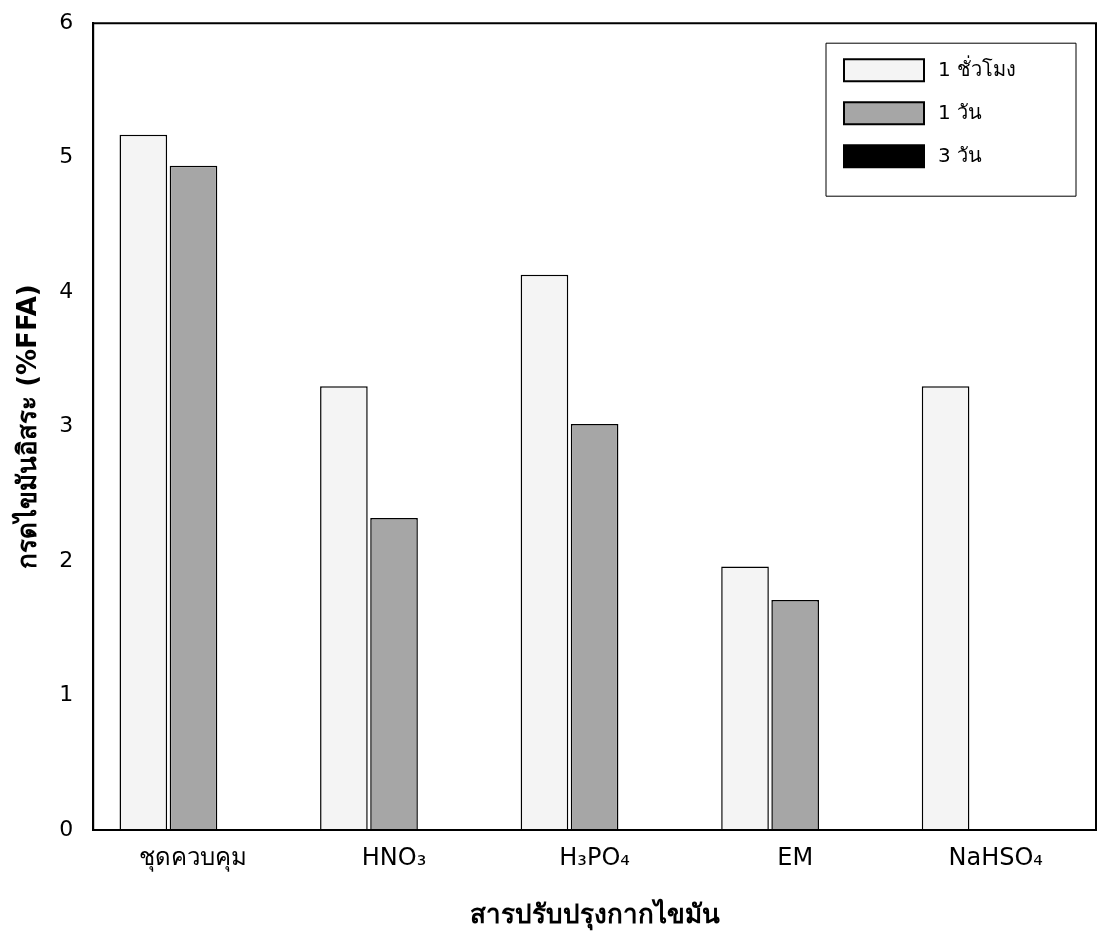 The height and width of the screenshot is (946, 1102). Describe the element at coordinates (66, 694) in the screenshot. I see `y-tick-label: 1` at that location.